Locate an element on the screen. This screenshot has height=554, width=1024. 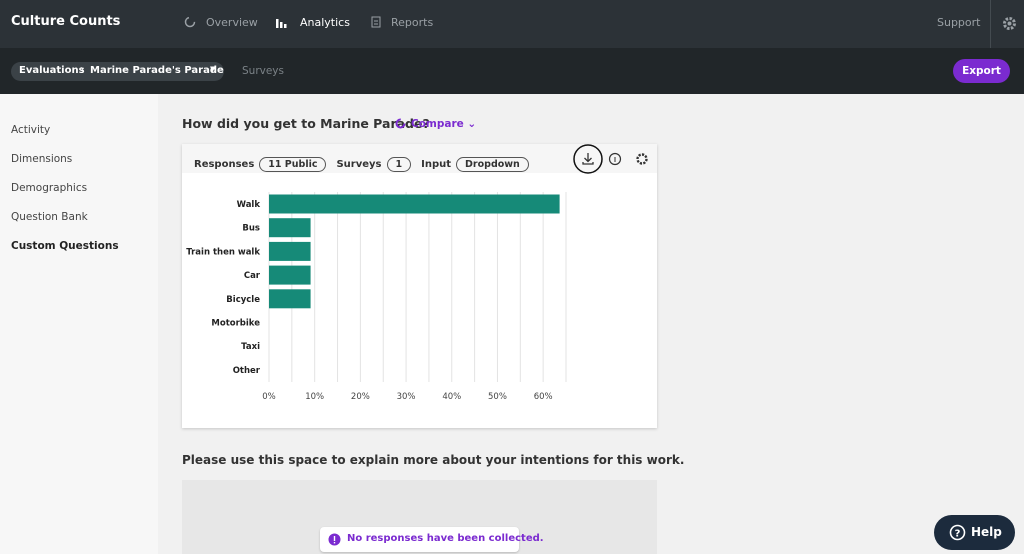
download-highlight is located at coordinates (588, 159).